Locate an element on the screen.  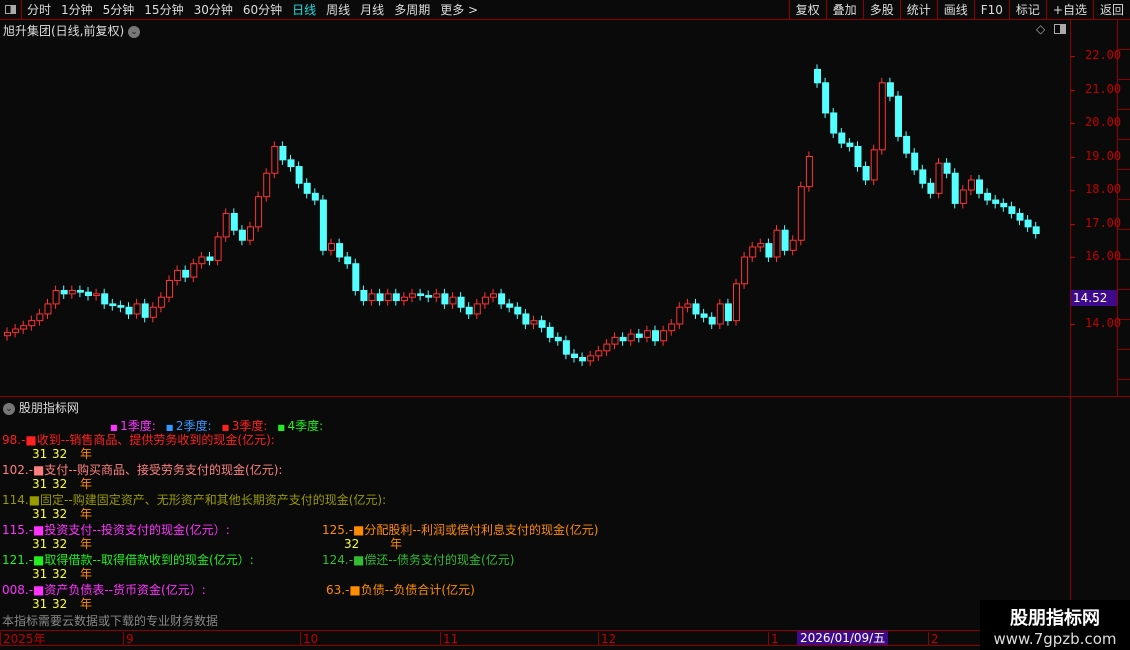
panel-icon is located at coordinates (1060, 29).